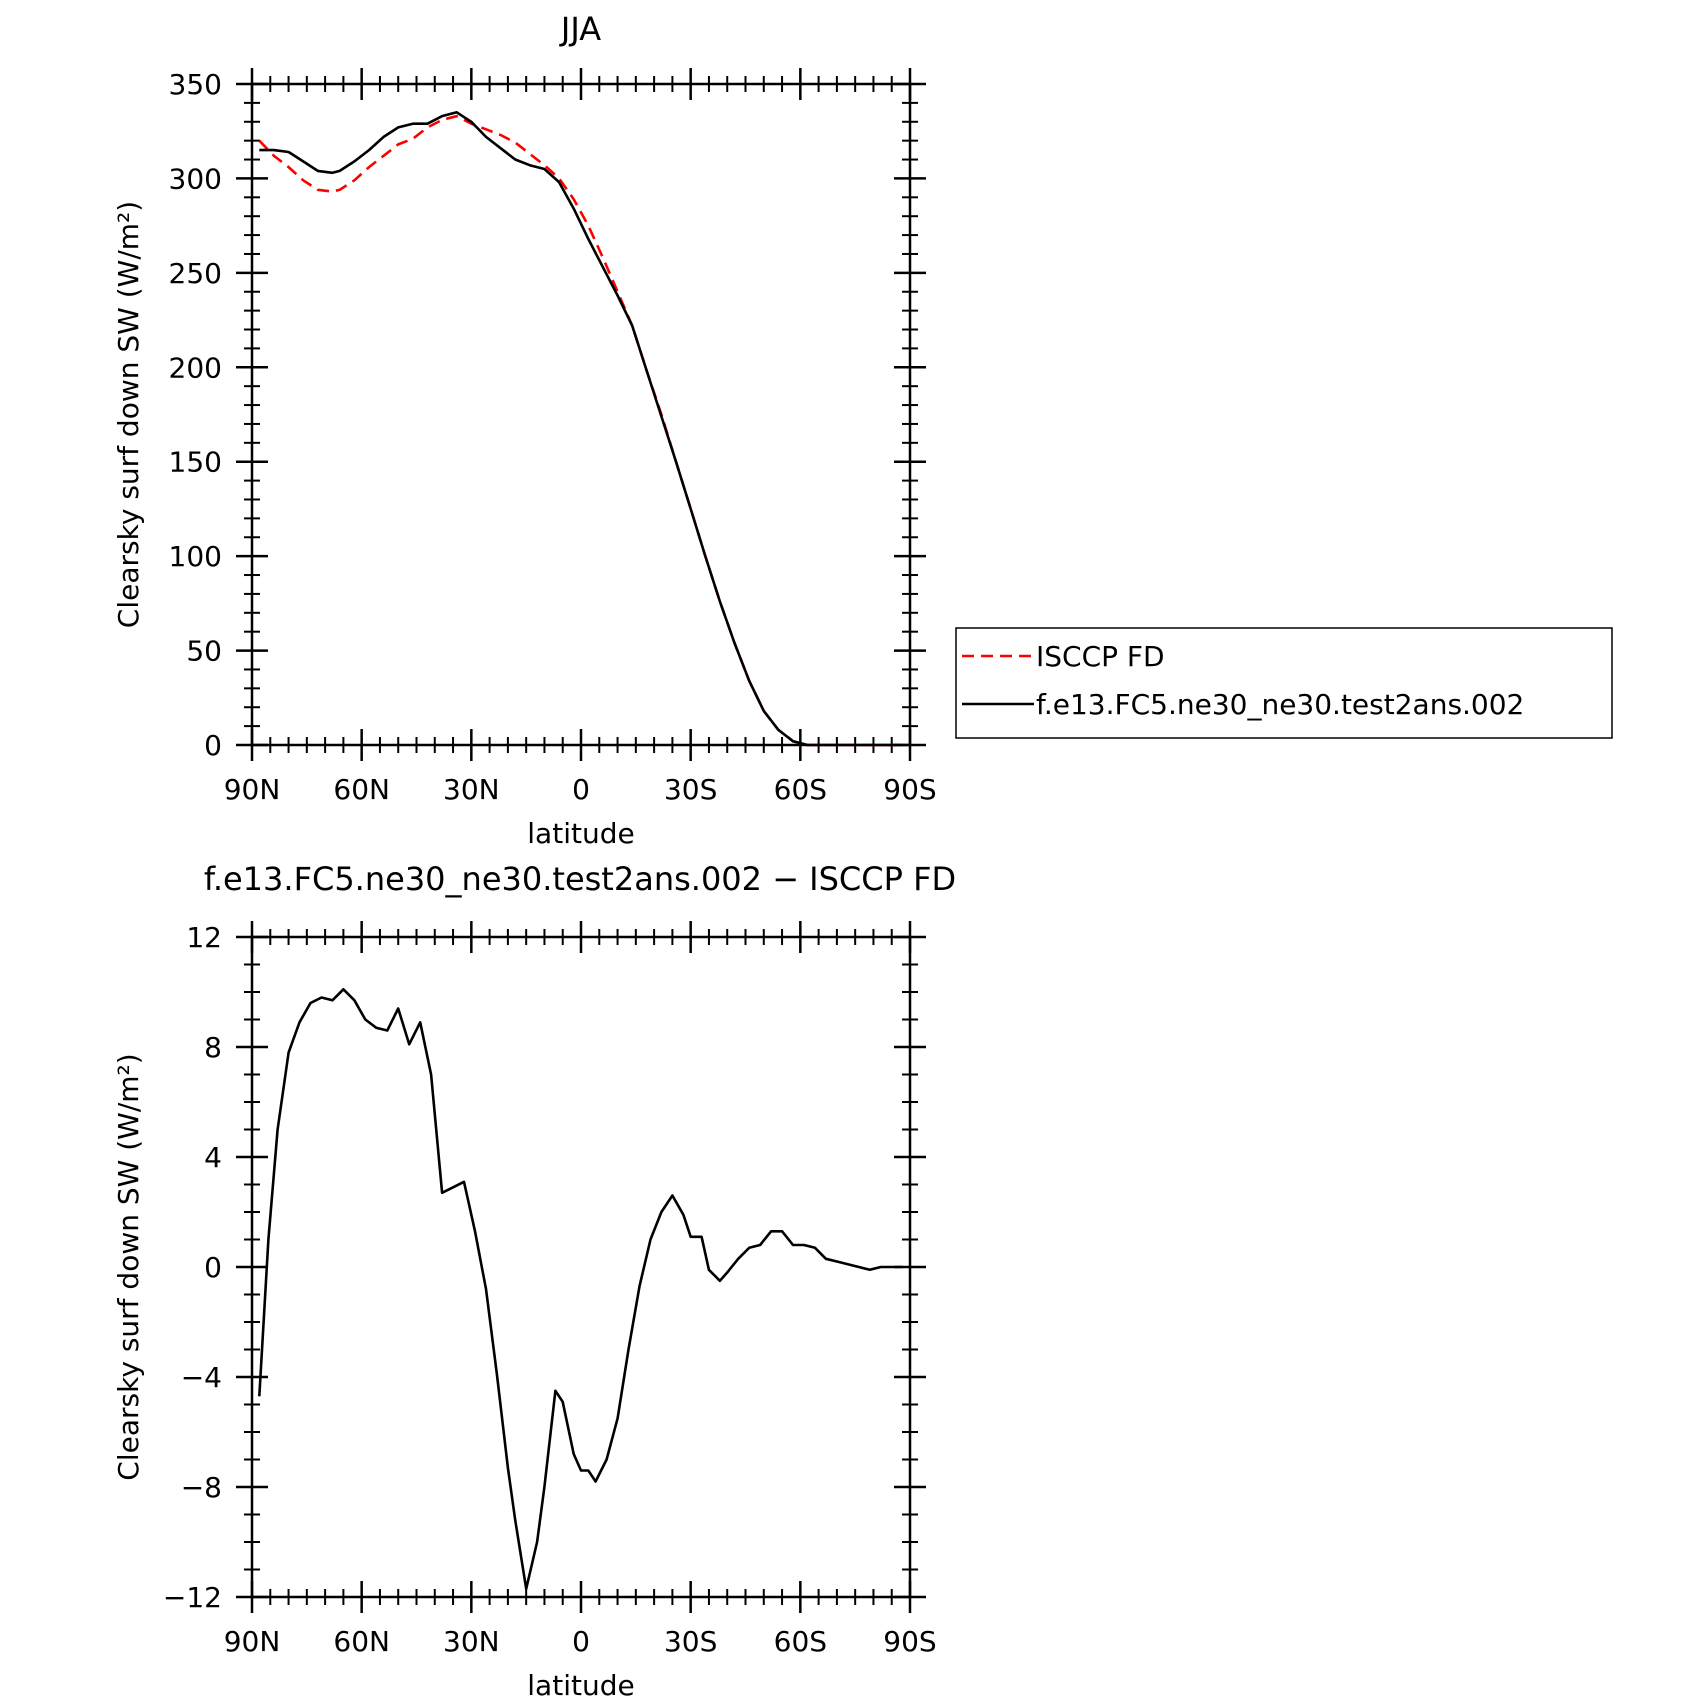  I want to click on top-panel-x-axis-label: latitude, so click(580, 833).